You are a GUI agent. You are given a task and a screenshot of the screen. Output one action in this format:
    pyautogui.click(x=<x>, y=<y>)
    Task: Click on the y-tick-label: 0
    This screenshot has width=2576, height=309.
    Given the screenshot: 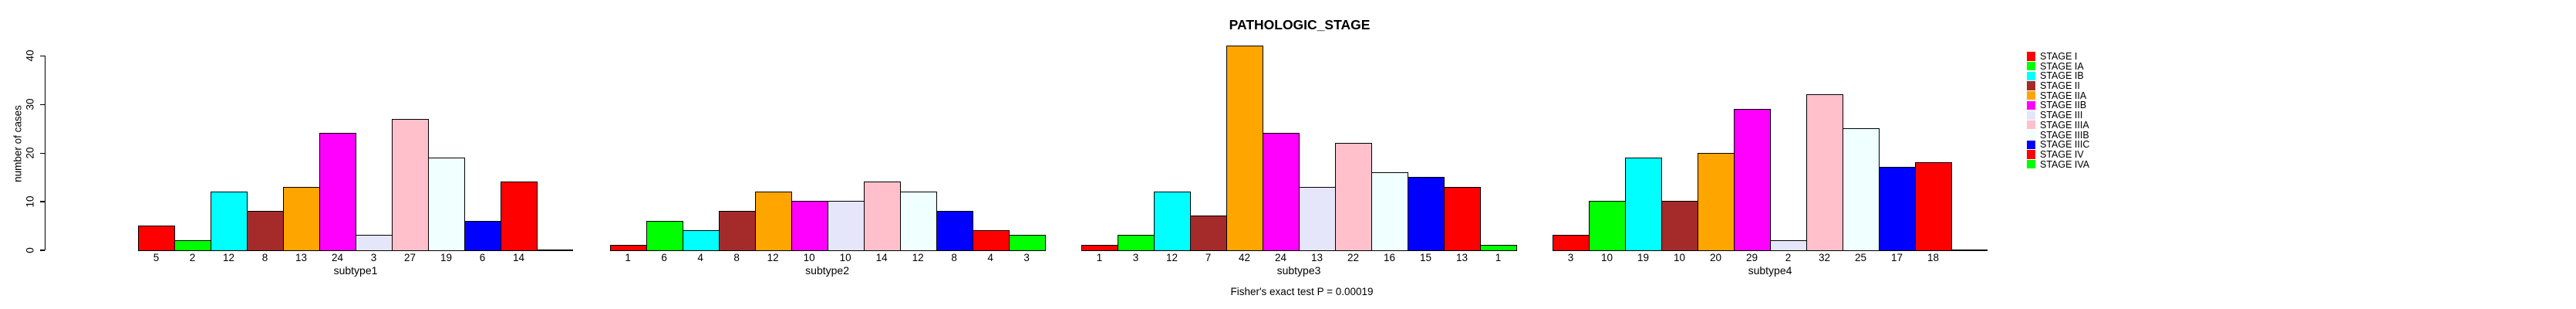 What is the action you would take?
    pyautogui.click(x=30, y=250)
    